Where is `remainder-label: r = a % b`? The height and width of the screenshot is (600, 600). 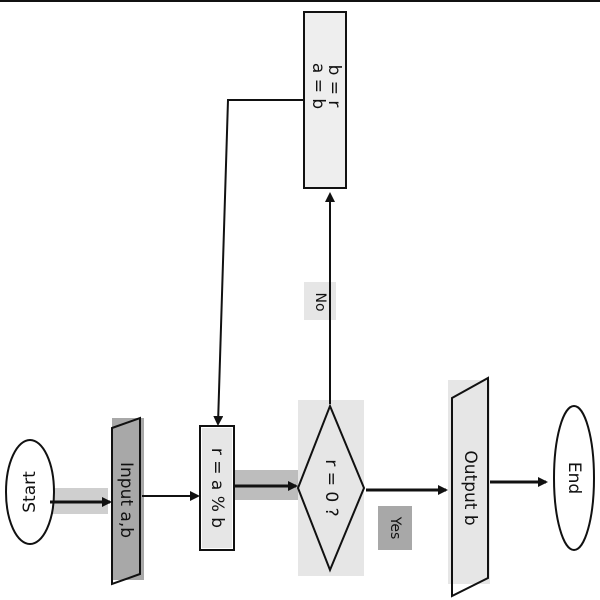 remainder-label: r = a % b is located at coordinates (217, 488).